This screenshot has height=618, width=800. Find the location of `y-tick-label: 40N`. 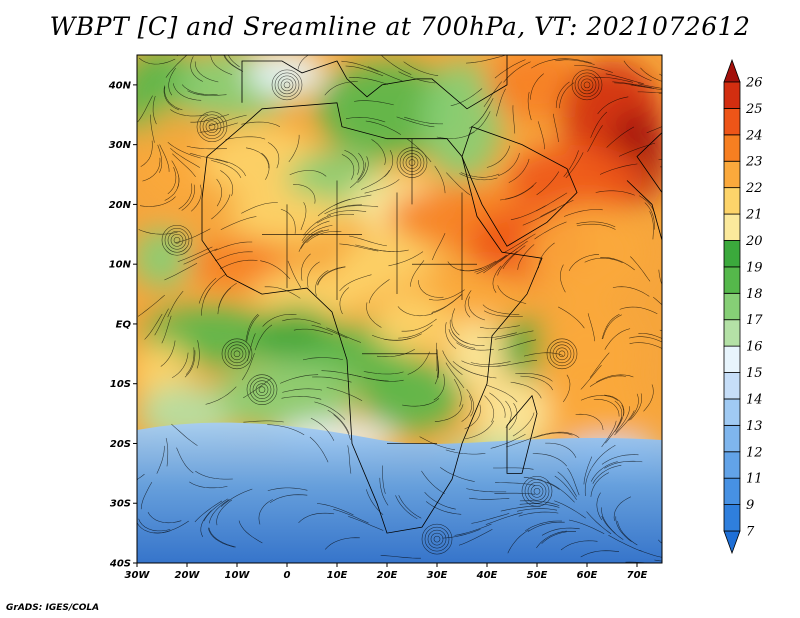

y-tick-label: 40N is located at coordinates (120, 85).